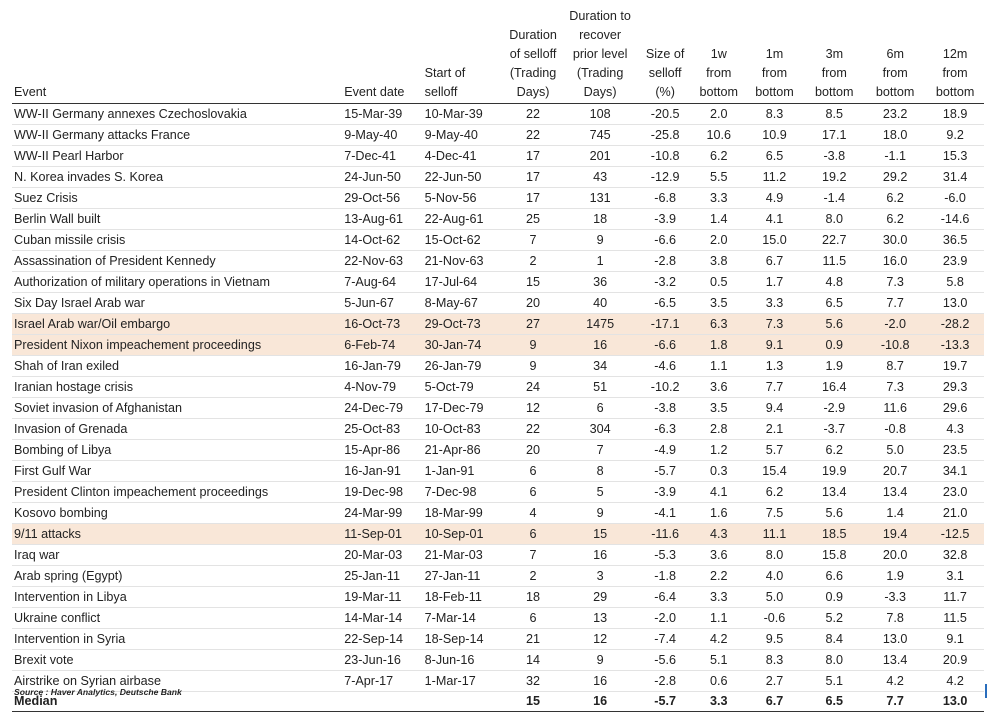 This screenshot has height=712, width=992. Describe the element at coordinates (665, 198) in the screenshot. I see `cell-size_selloff: -6.8` at that location.